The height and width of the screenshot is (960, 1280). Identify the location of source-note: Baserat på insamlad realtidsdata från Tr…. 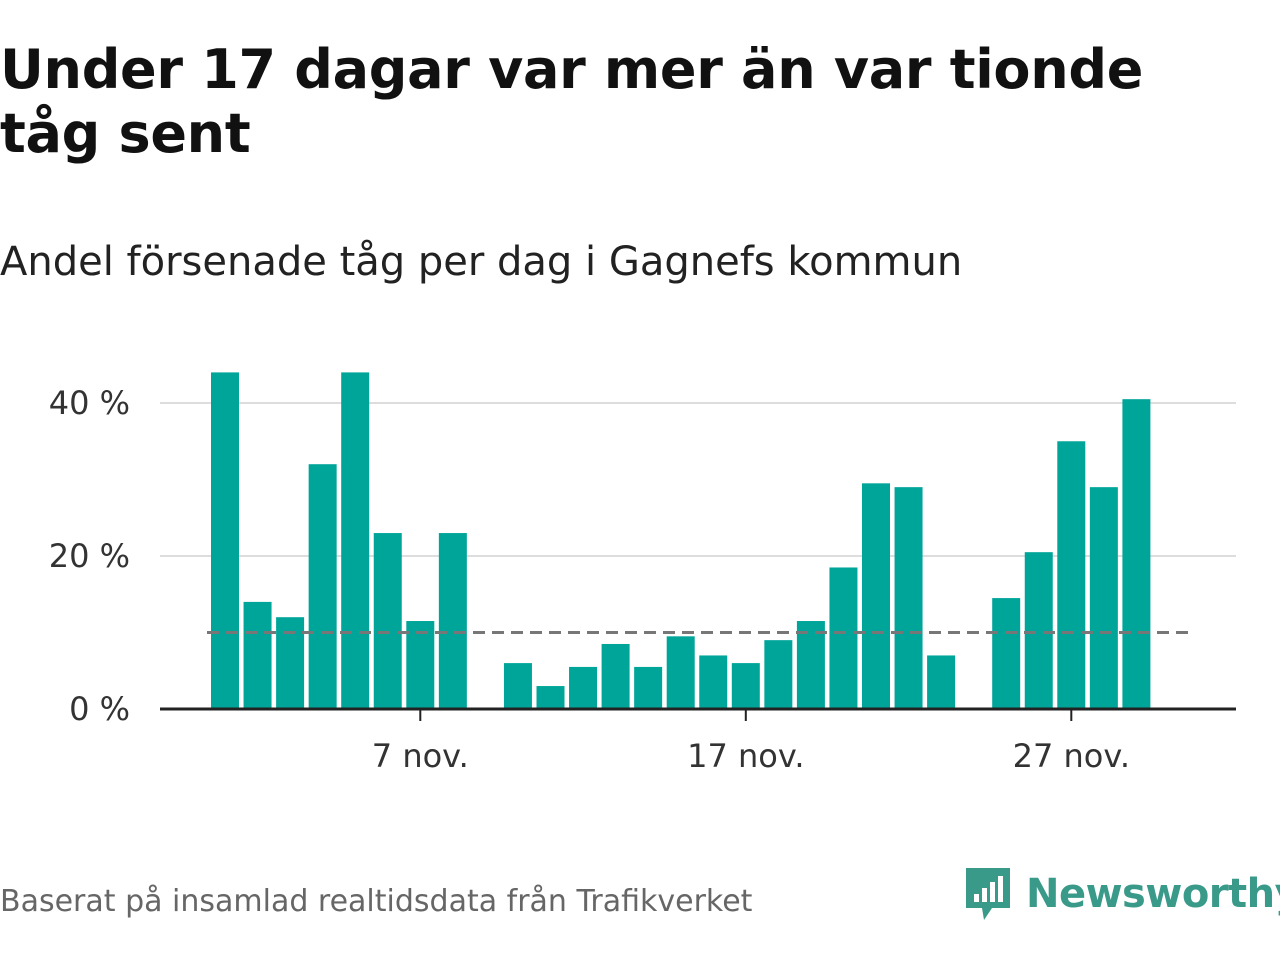
(376, 901).